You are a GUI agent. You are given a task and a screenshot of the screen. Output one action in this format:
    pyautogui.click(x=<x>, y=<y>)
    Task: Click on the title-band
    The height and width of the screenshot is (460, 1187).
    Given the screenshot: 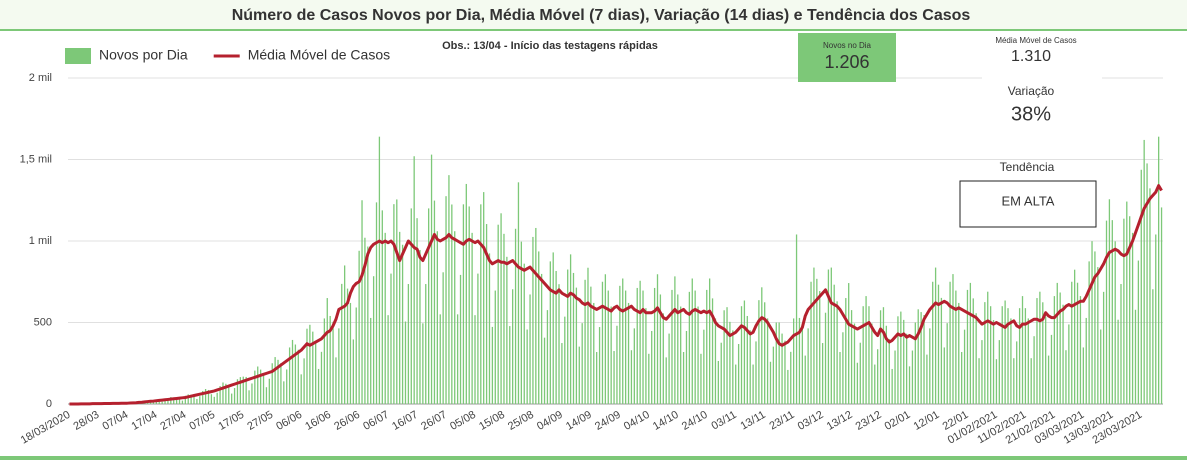 What is the action you would take?
    pyautogui.click(x=593, y=15)
    